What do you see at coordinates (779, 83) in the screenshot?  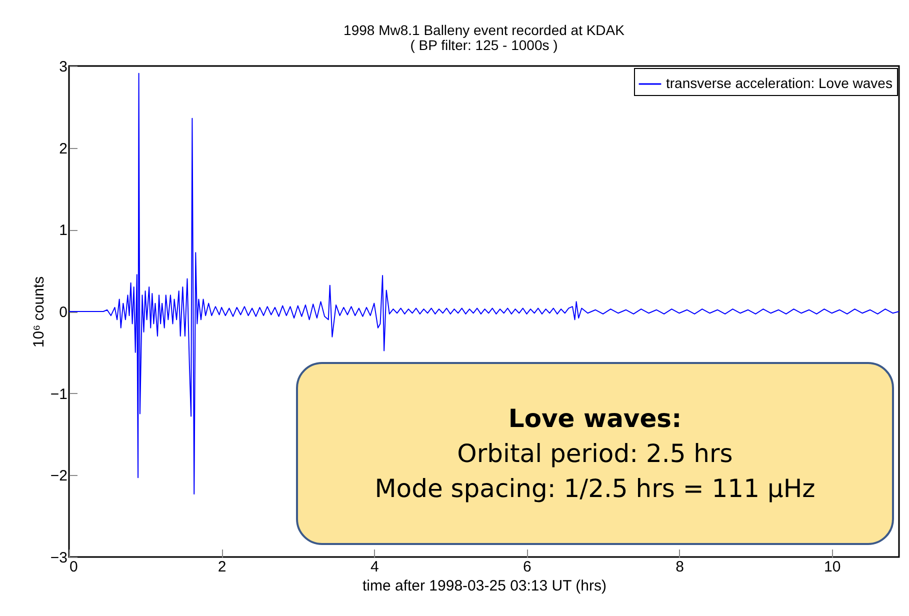 I see `legend-label: transverse acceleration: Love waves` at bounding box center [779, 83].